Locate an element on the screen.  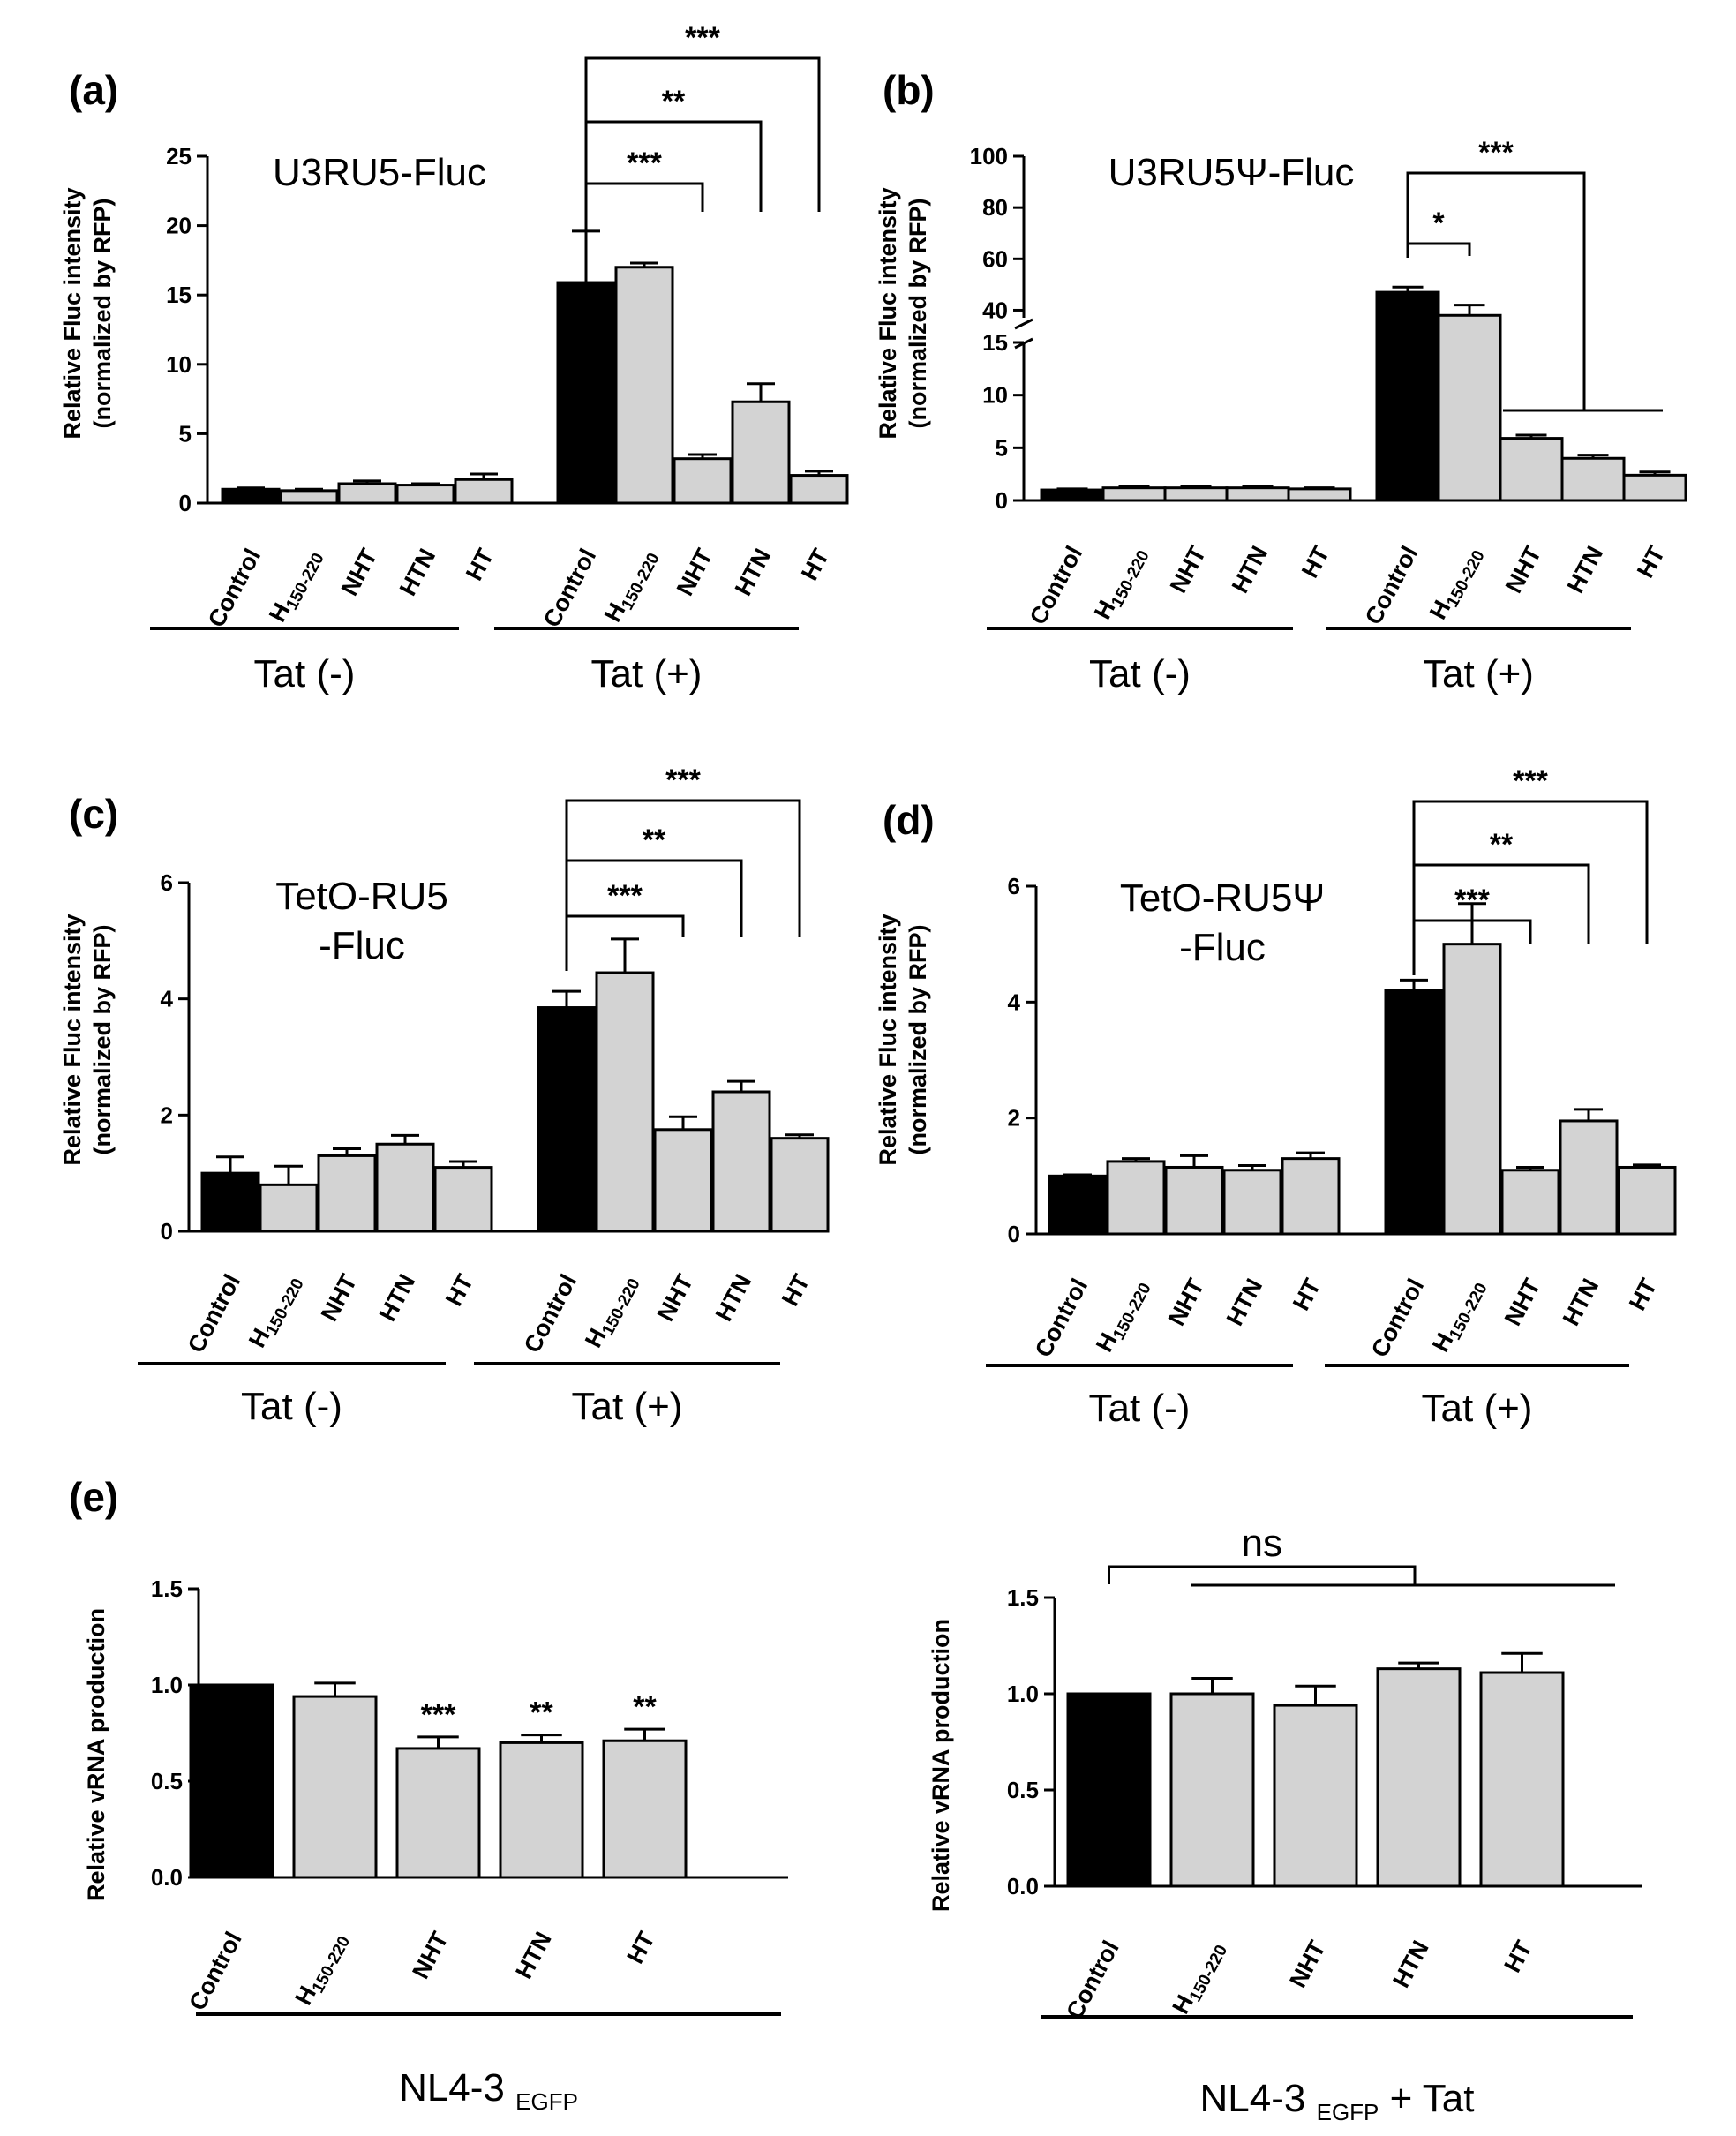
chart-1-y-tick-label: 15 is located at coordinates (179, 295).